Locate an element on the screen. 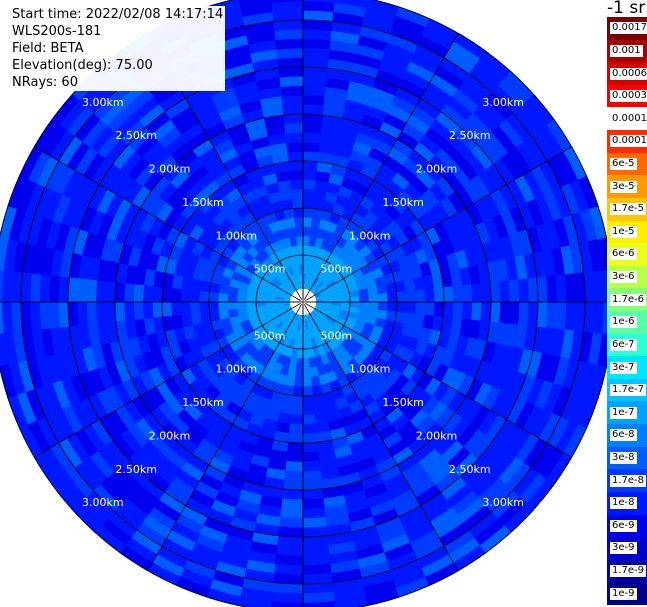  field-text: Field: BETA is located at coordinates (48, 48).